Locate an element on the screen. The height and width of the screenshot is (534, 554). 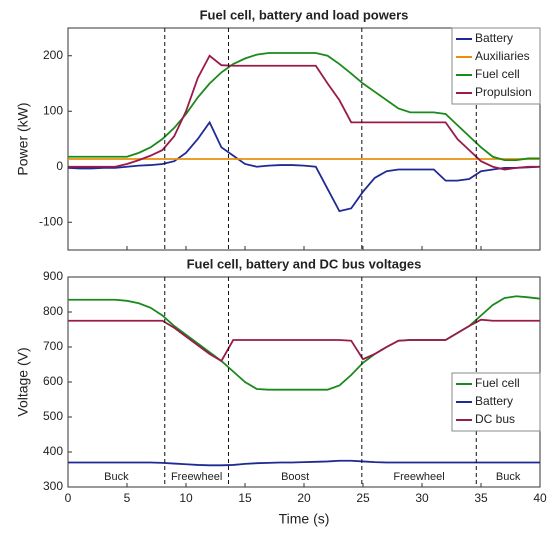
y-tick-label: 200 is located at coordinates (53, 55).